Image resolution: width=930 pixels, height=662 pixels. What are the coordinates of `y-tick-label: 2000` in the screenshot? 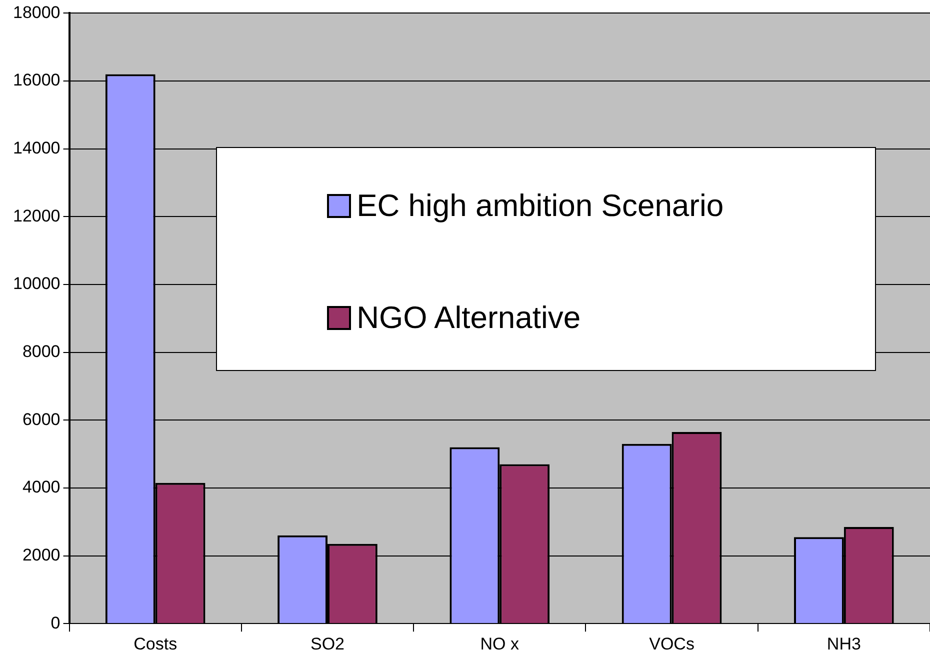 It's located at (41, 554).